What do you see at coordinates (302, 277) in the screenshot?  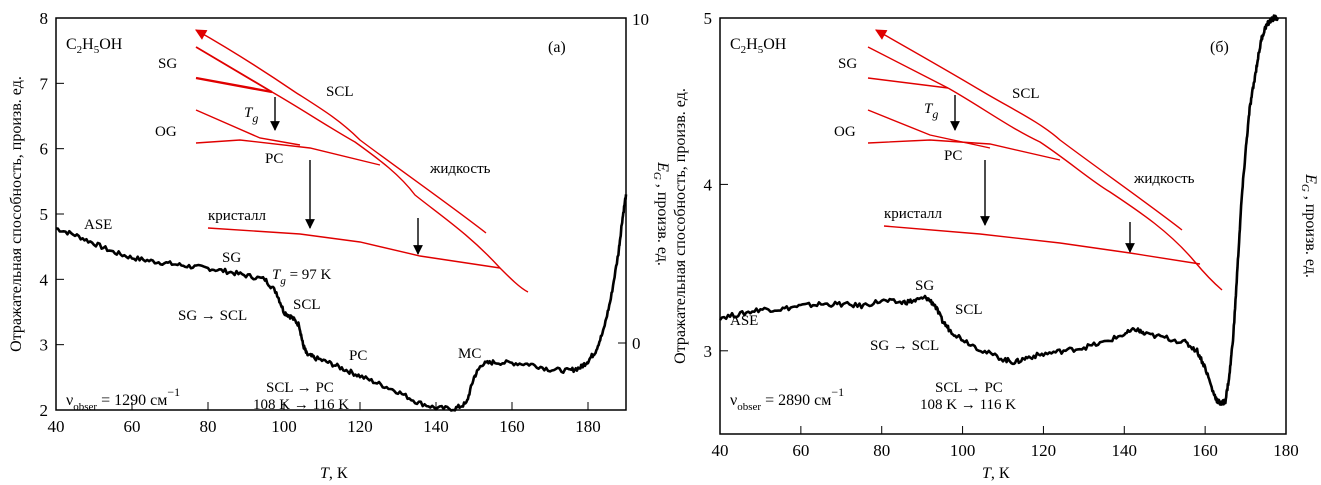 I see `label-tg-value: Tg = 97 K` at bounding box center [302, 277].